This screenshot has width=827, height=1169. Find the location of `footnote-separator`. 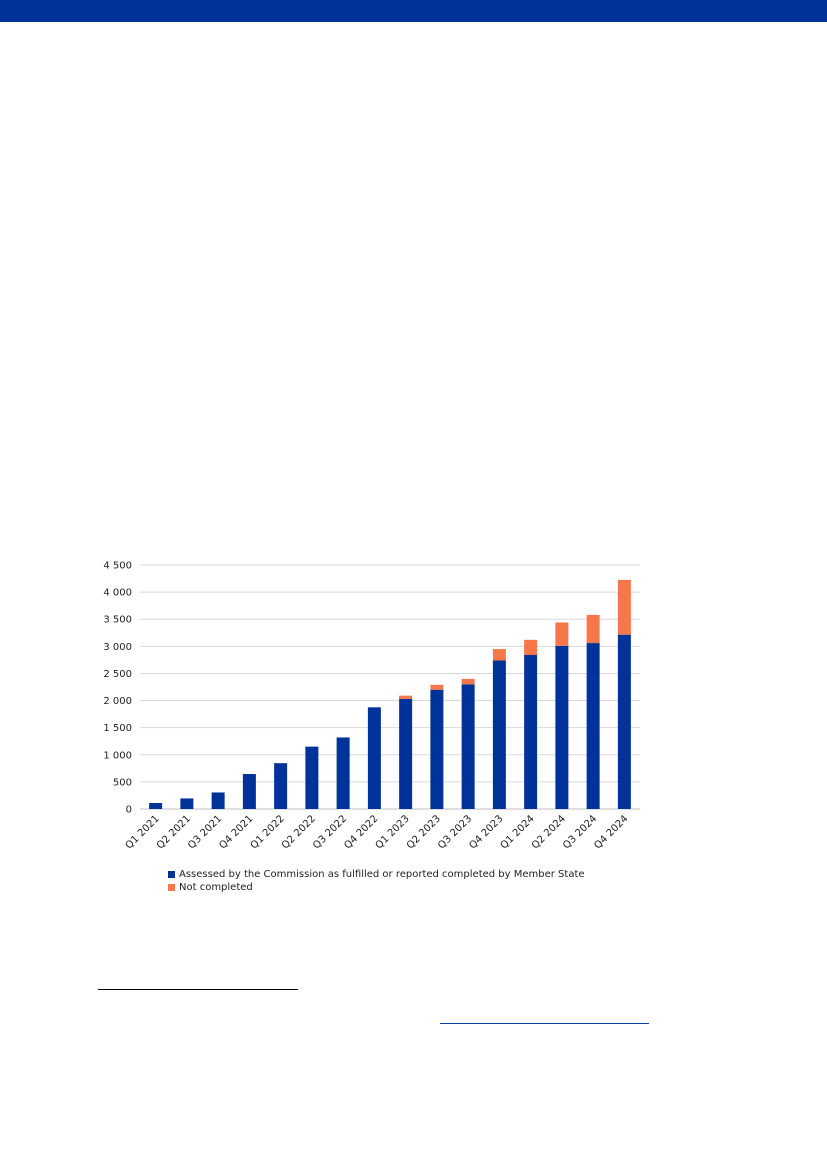

footnote-separator is located at coordinates (198, 989).